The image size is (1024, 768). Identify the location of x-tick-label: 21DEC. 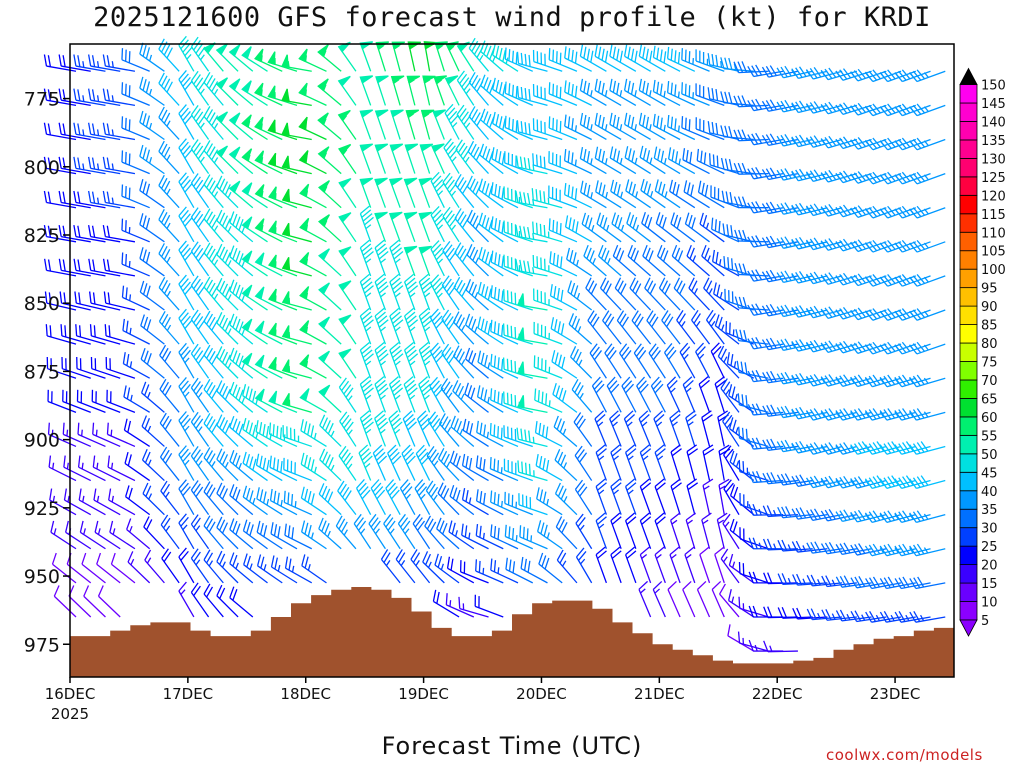
(659, 694).